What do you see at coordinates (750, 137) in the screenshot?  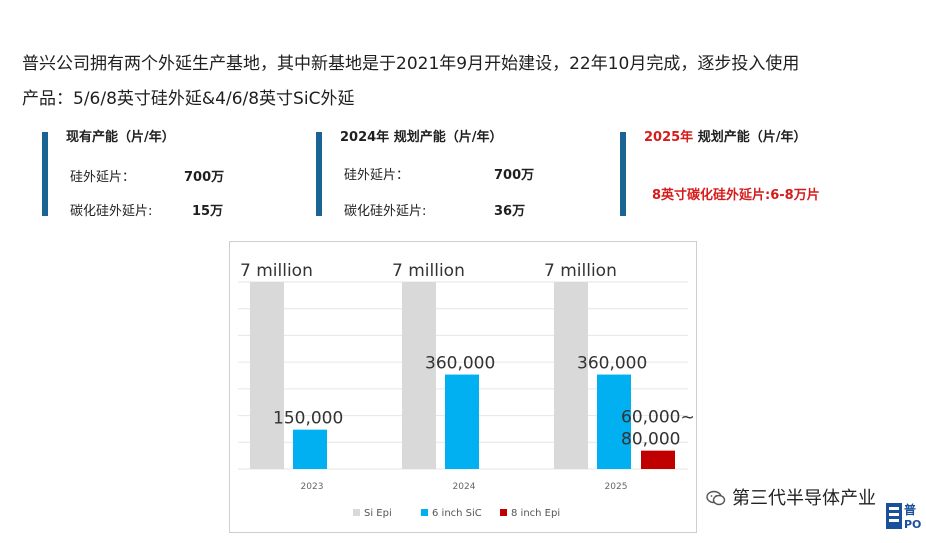 I see `capacity-title-rest: 规划产能（片/年）` at bounding box center [750, 137].